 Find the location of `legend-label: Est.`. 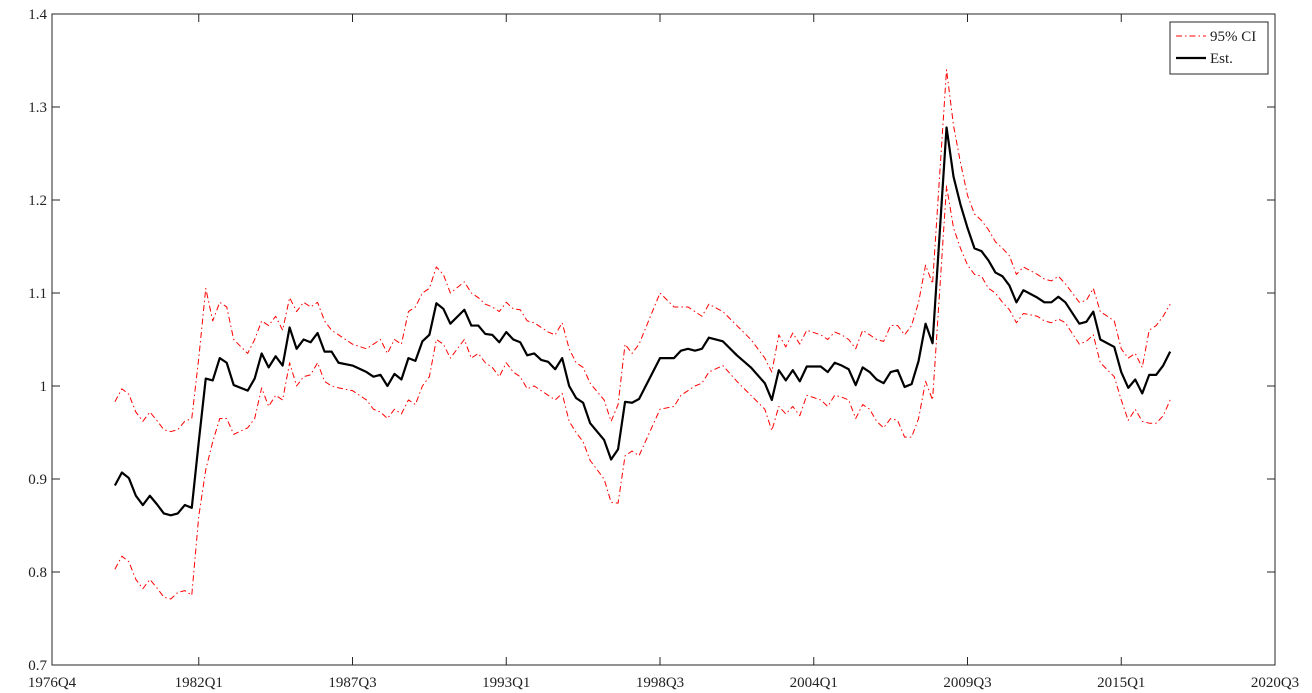

legend-label: Est. is located at coordinates (1221, 59).